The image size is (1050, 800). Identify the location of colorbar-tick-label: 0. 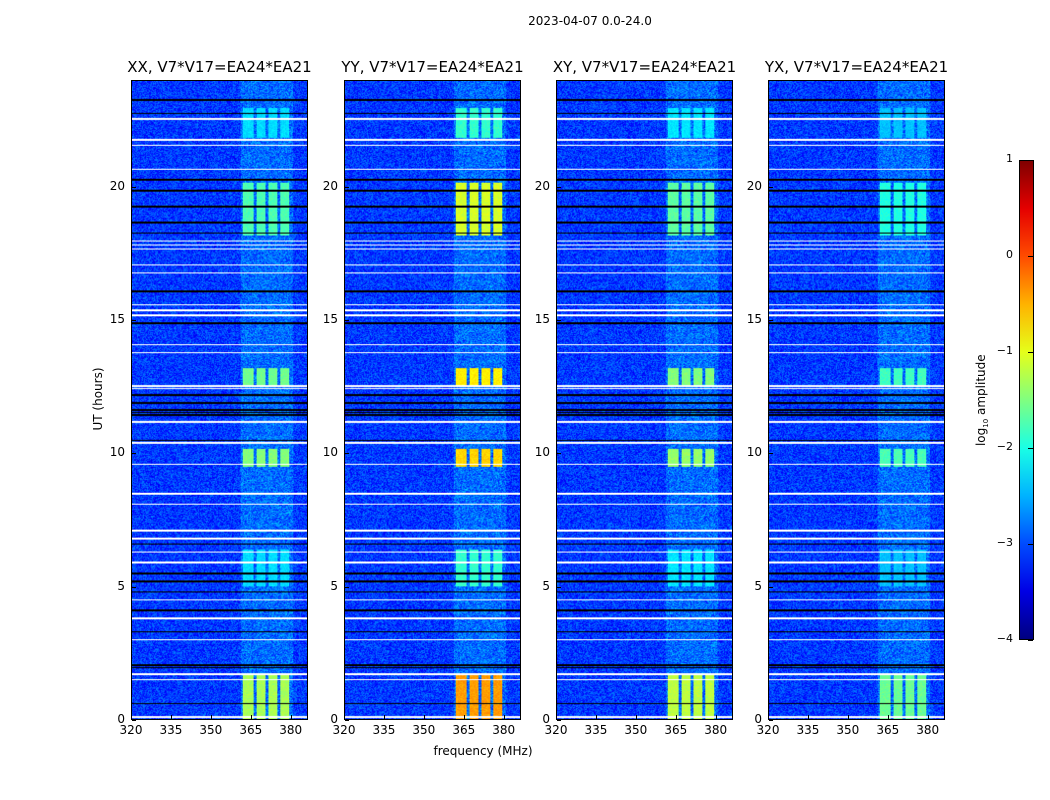
(1009, 254).